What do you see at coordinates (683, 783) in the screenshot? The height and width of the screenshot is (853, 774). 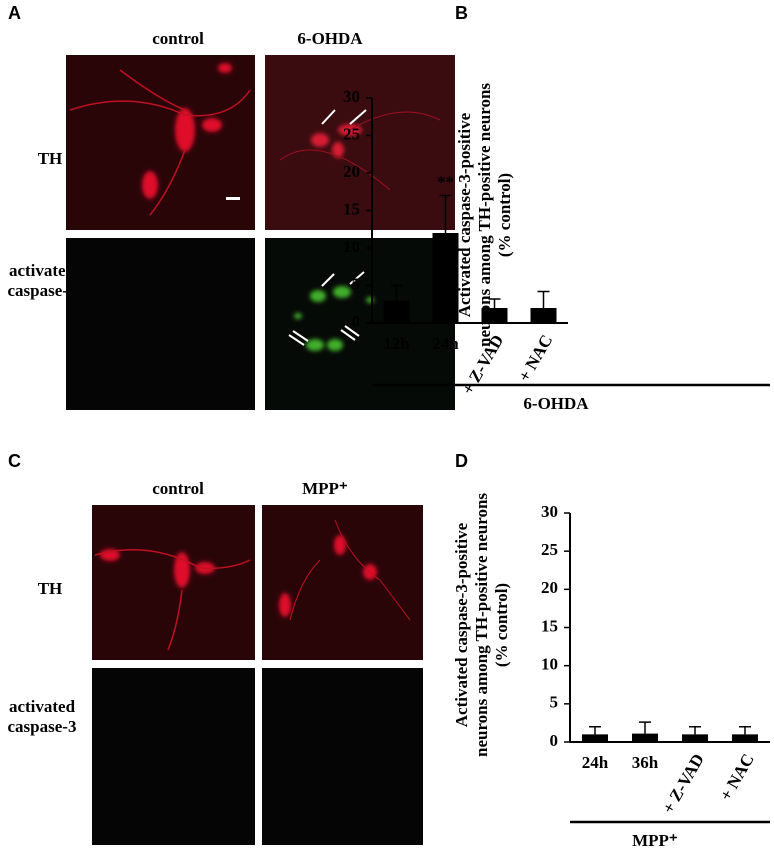 I see `x-tick-label: + Z-VAD` at bounding box center [683, 783].